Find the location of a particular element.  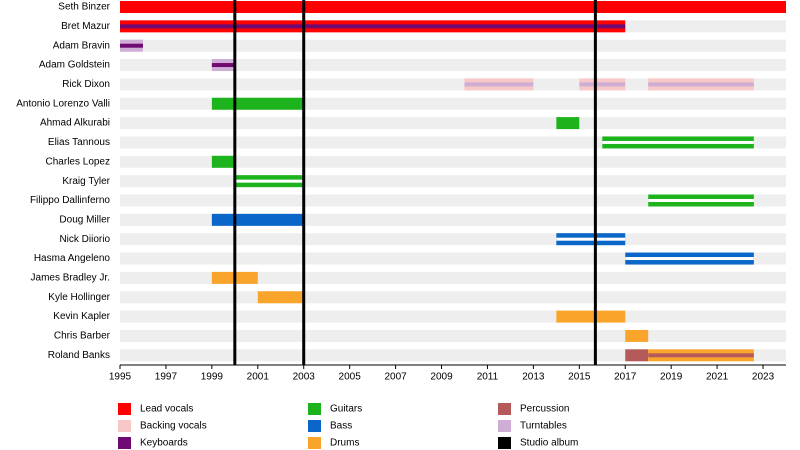

member-label: Rick Dixon is located at coordinates (86, 84).